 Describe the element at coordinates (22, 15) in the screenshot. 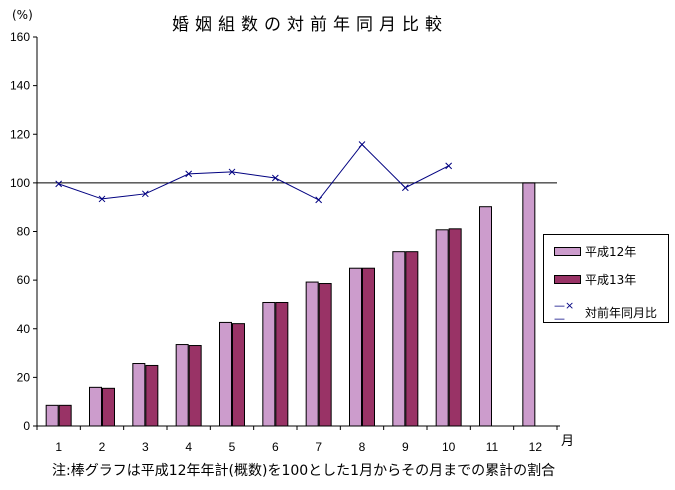

I see `y-axis-unit: (%)` at that location.